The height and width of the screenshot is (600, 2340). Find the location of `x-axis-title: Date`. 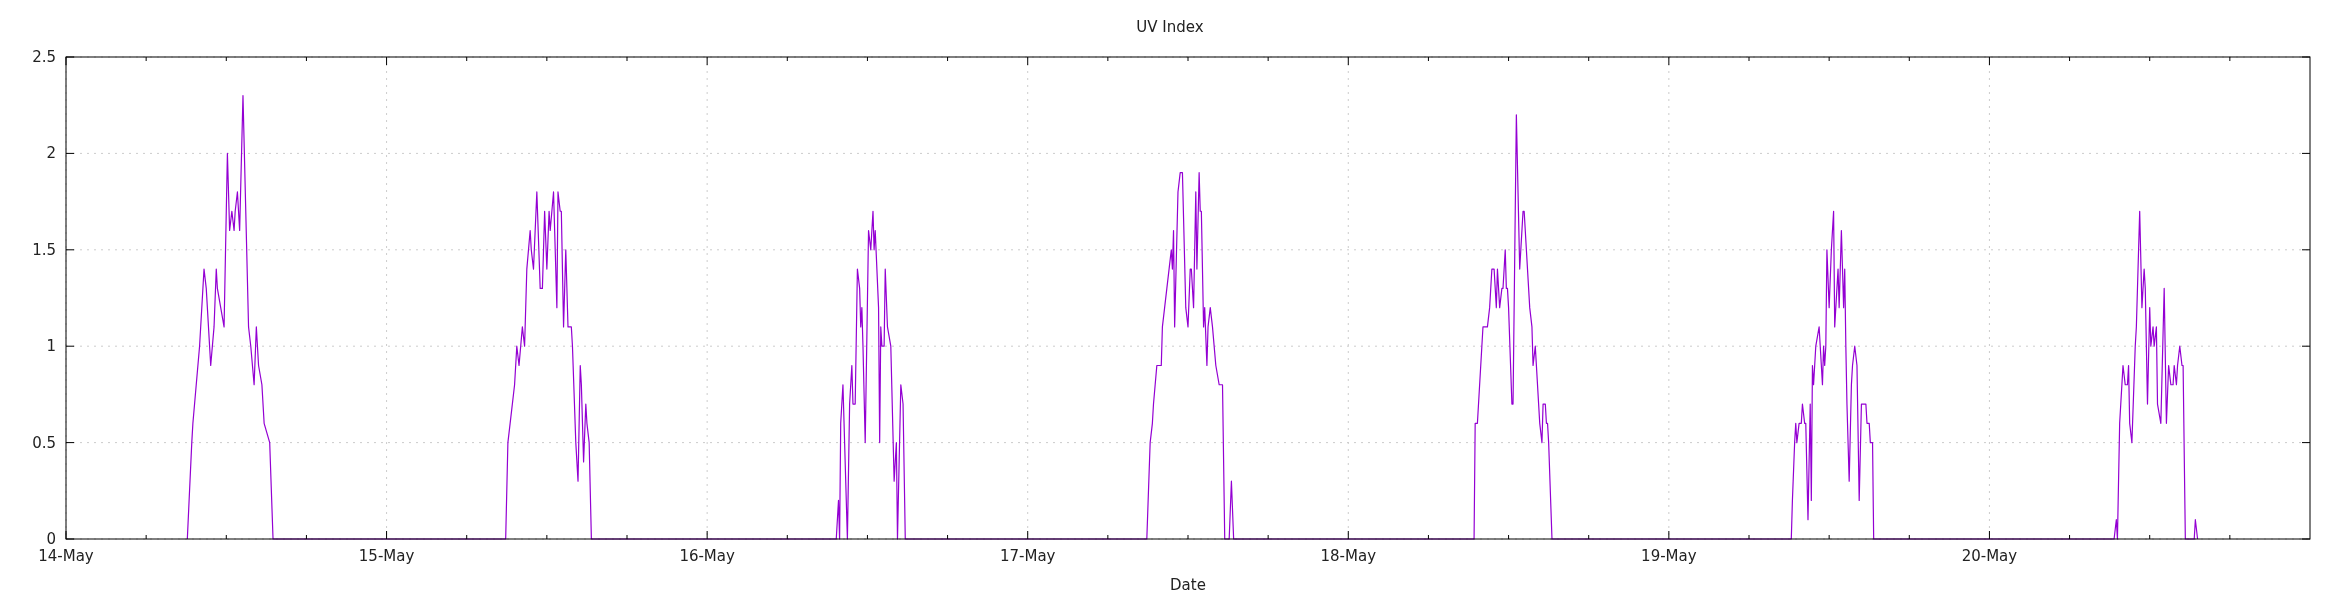

x-axis-title: Date is located at coordinates (1188, 585).